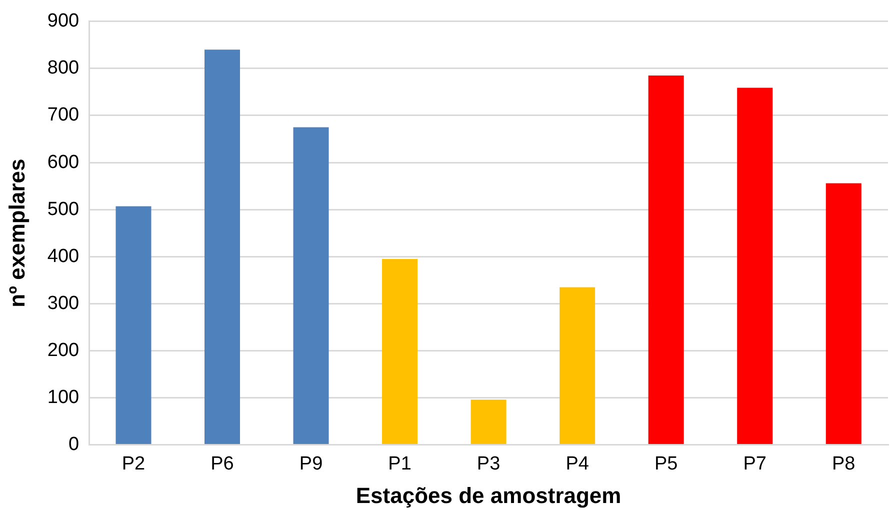 The height and width of the screenshot is (510, 890). I want to click on x-tick-label: P6, so click(222, 463).